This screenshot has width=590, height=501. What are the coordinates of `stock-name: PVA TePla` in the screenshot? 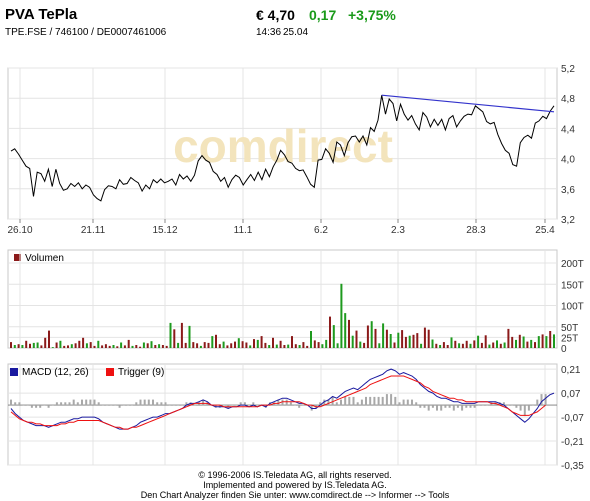 It's located at (41, 14).